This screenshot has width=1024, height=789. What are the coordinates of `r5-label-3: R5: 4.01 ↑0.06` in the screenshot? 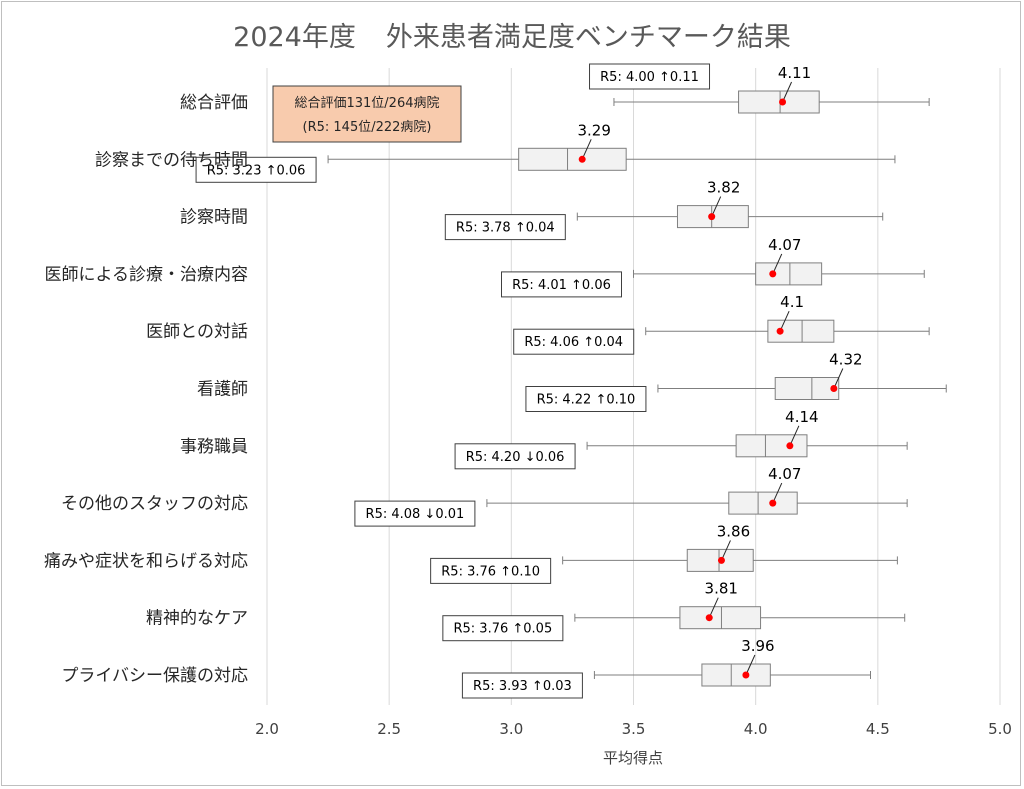 It's located at (561, 285).